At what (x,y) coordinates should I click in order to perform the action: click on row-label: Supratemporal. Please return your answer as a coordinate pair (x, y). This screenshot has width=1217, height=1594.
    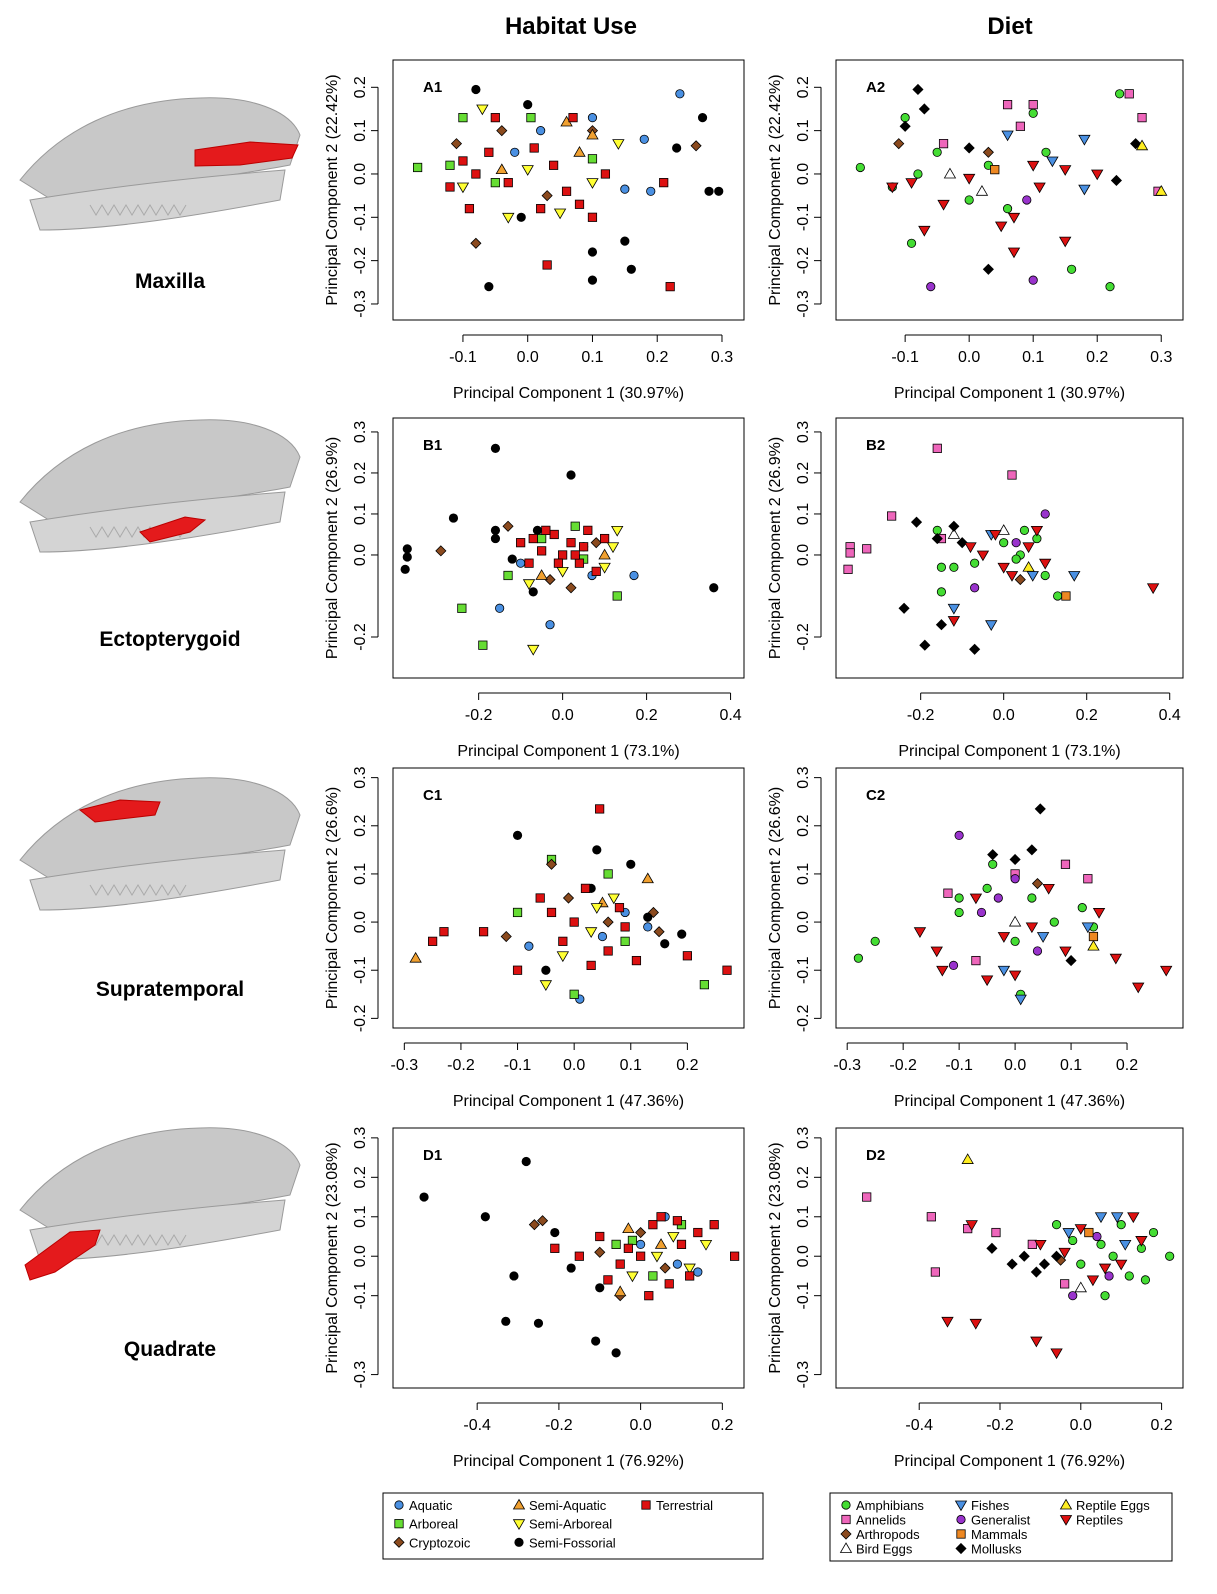
    Looking at the image, I should click on (170, 989).